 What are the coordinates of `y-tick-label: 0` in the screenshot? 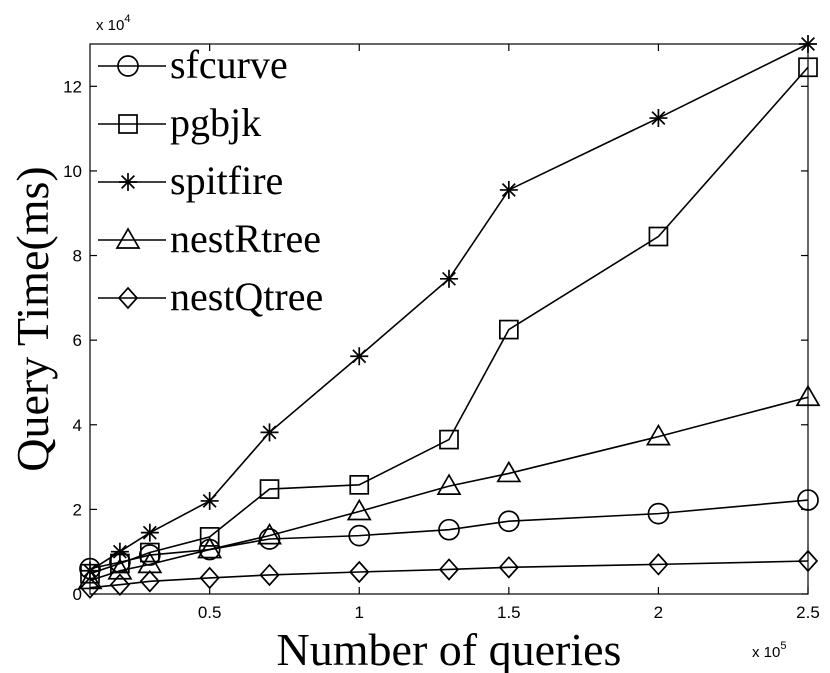 It's located at (77, 594).